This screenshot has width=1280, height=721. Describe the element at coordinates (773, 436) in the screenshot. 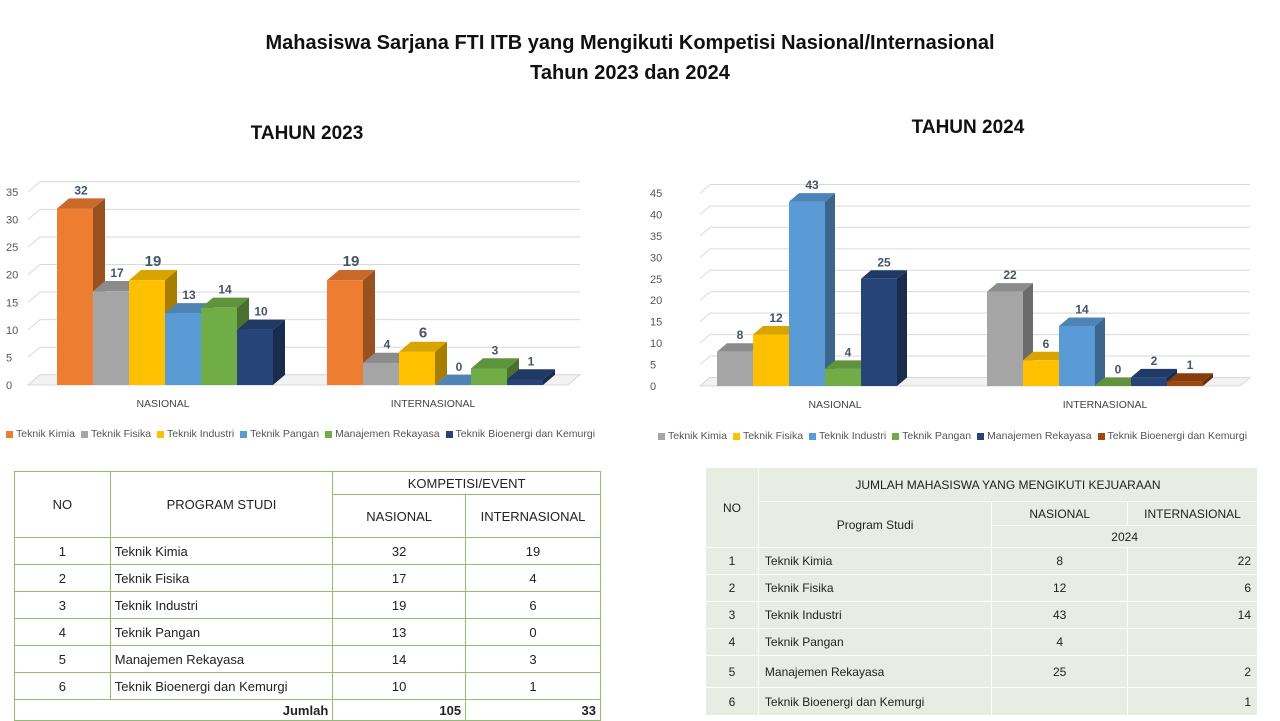

I see `legend-label: Teknik Fisika` at that location.